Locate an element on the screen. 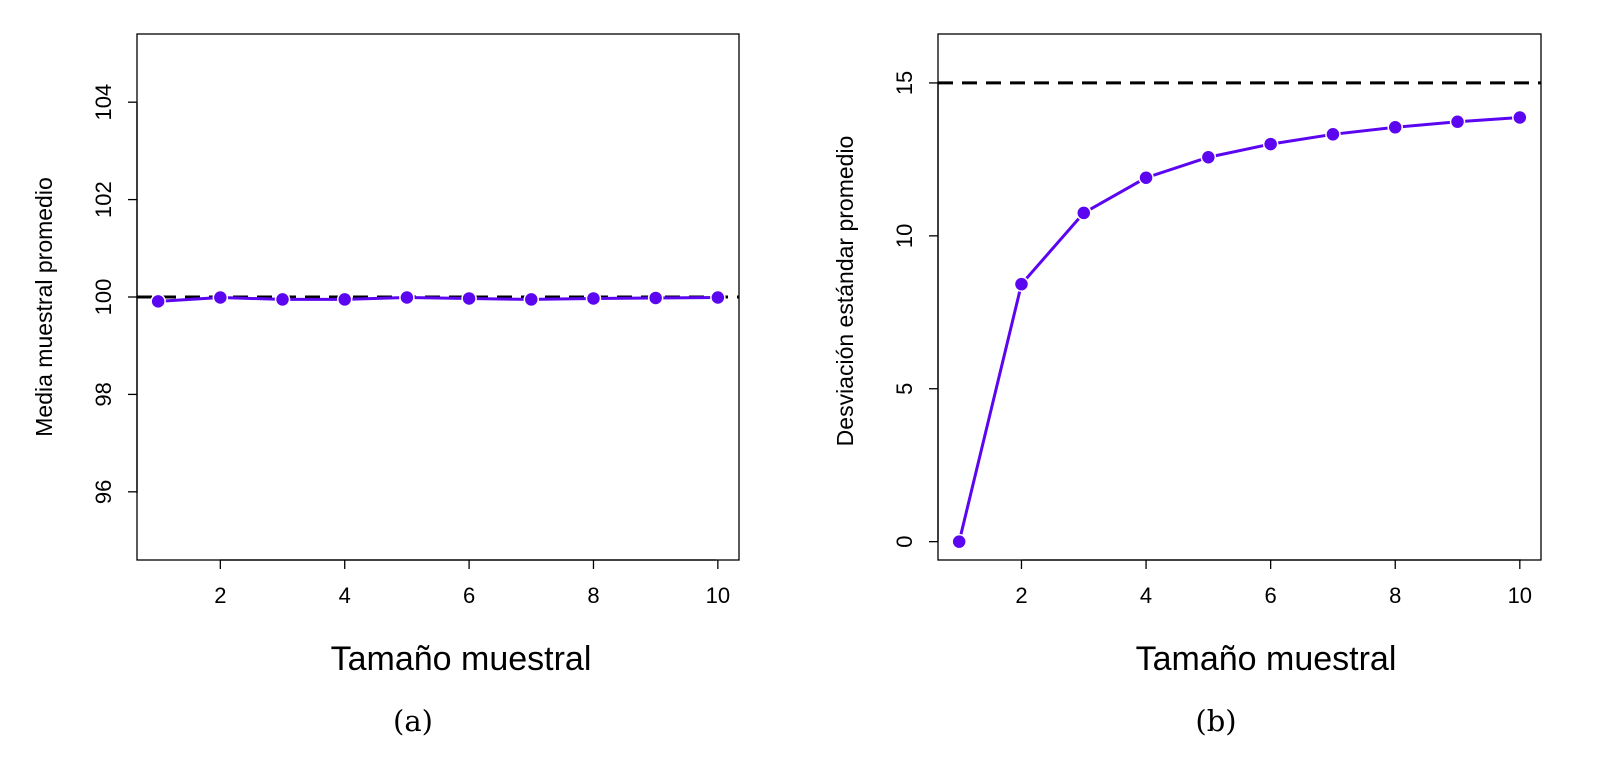 This screenshot has height=771, width=1613. panel-caption: (a) is located at coordinates (413, 721).